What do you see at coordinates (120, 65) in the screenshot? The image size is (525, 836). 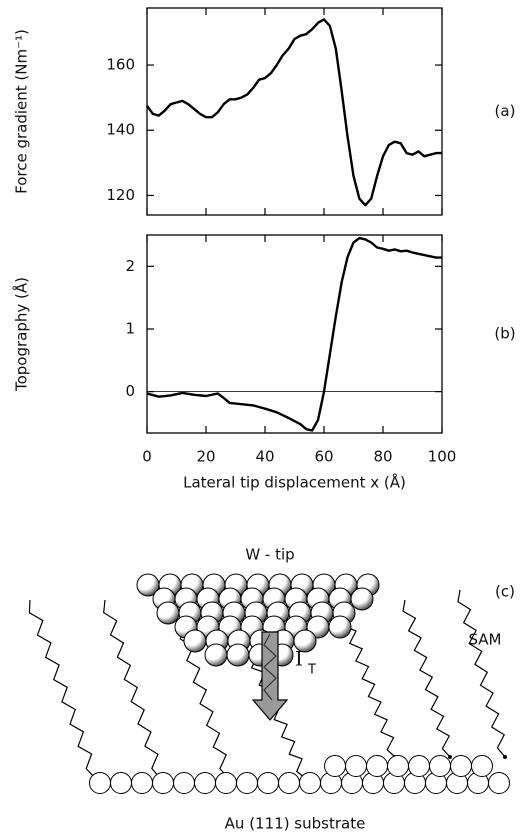 I see `y-tick-label: 160` at bounding box center [120, 65].